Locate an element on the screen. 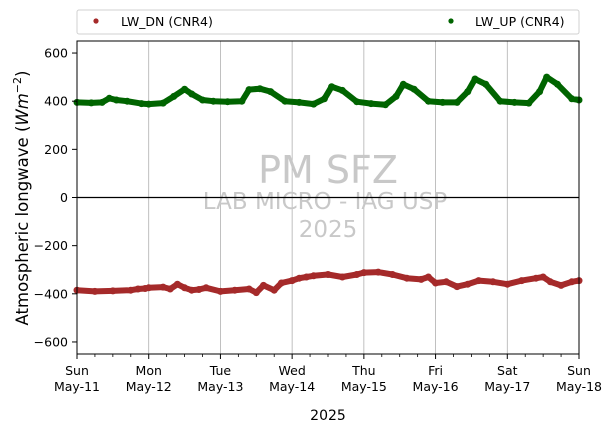 The width and height of the screenshot is (615, 433). legend-marker-lw-dn is located at coordinates (96, 21).